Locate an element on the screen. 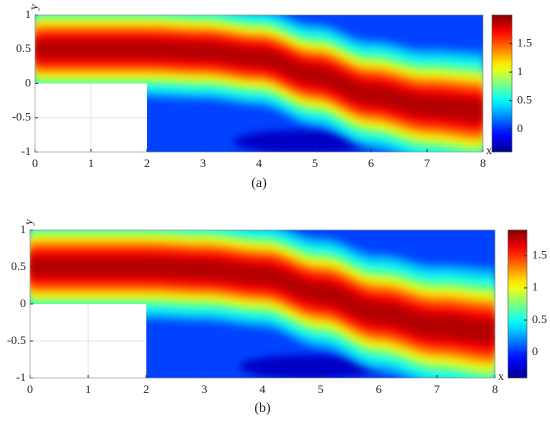 The image size is (550, 426). caption: (a) is located at coordinates (259, 183).